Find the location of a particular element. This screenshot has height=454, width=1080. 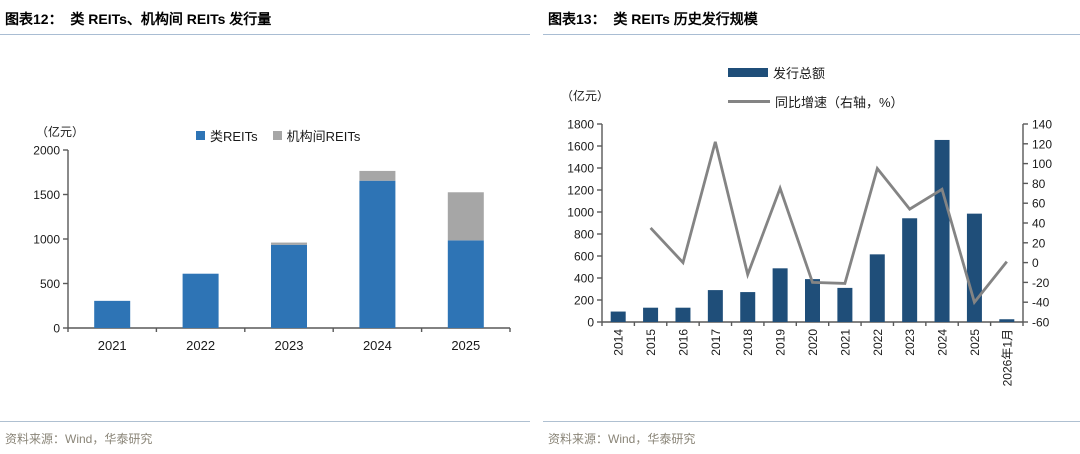

x-tick-label: 2015 is located at coordinates (651, 342).